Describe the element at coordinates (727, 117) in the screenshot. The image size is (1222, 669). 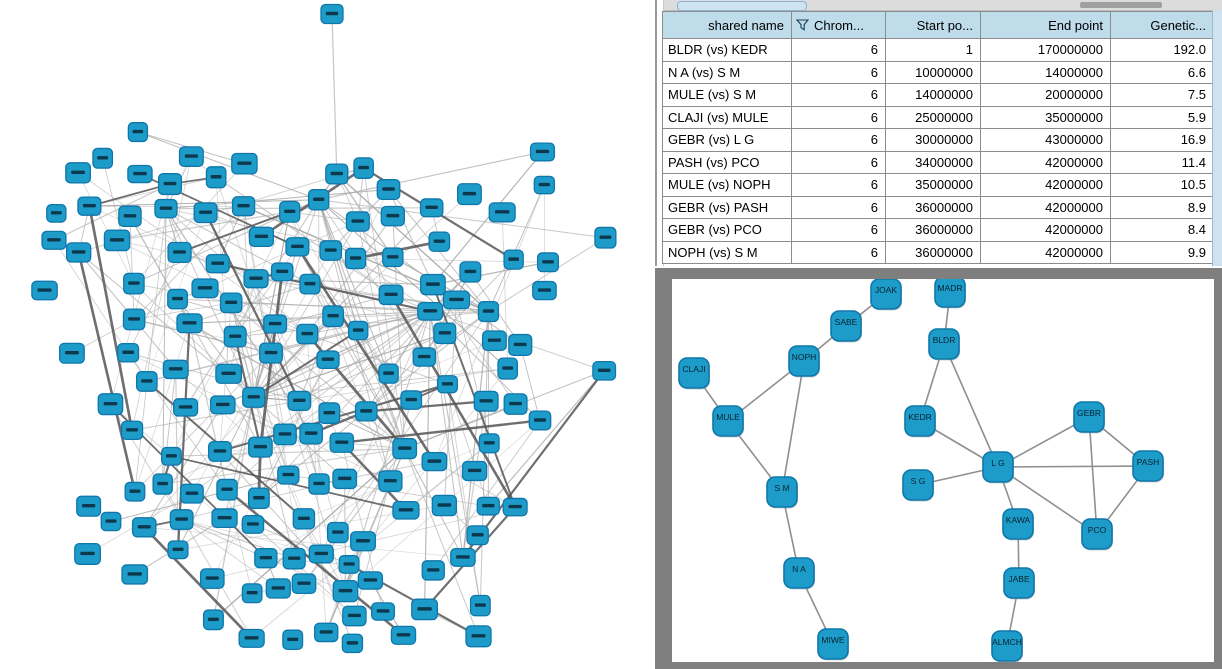
I see `table-cell: CLAJI (vs) MULE` at that location.